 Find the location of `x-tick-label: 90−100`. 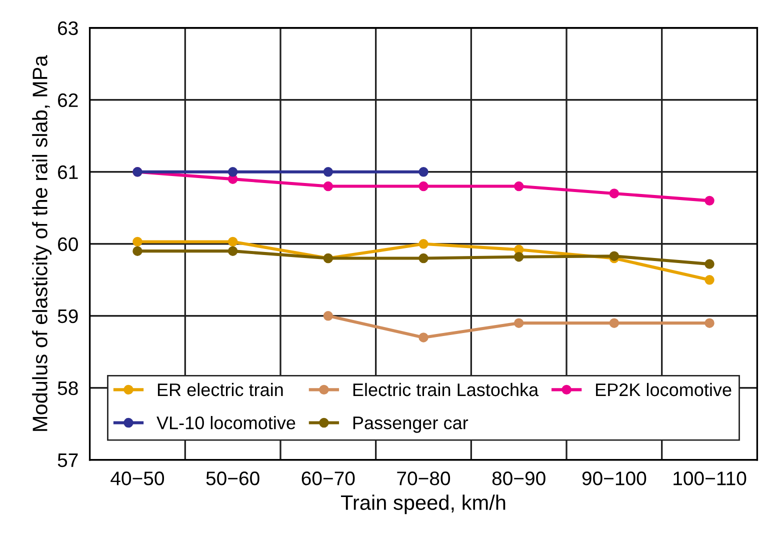

x-tick-label: 90−100 is located at coordinates (614, 479).